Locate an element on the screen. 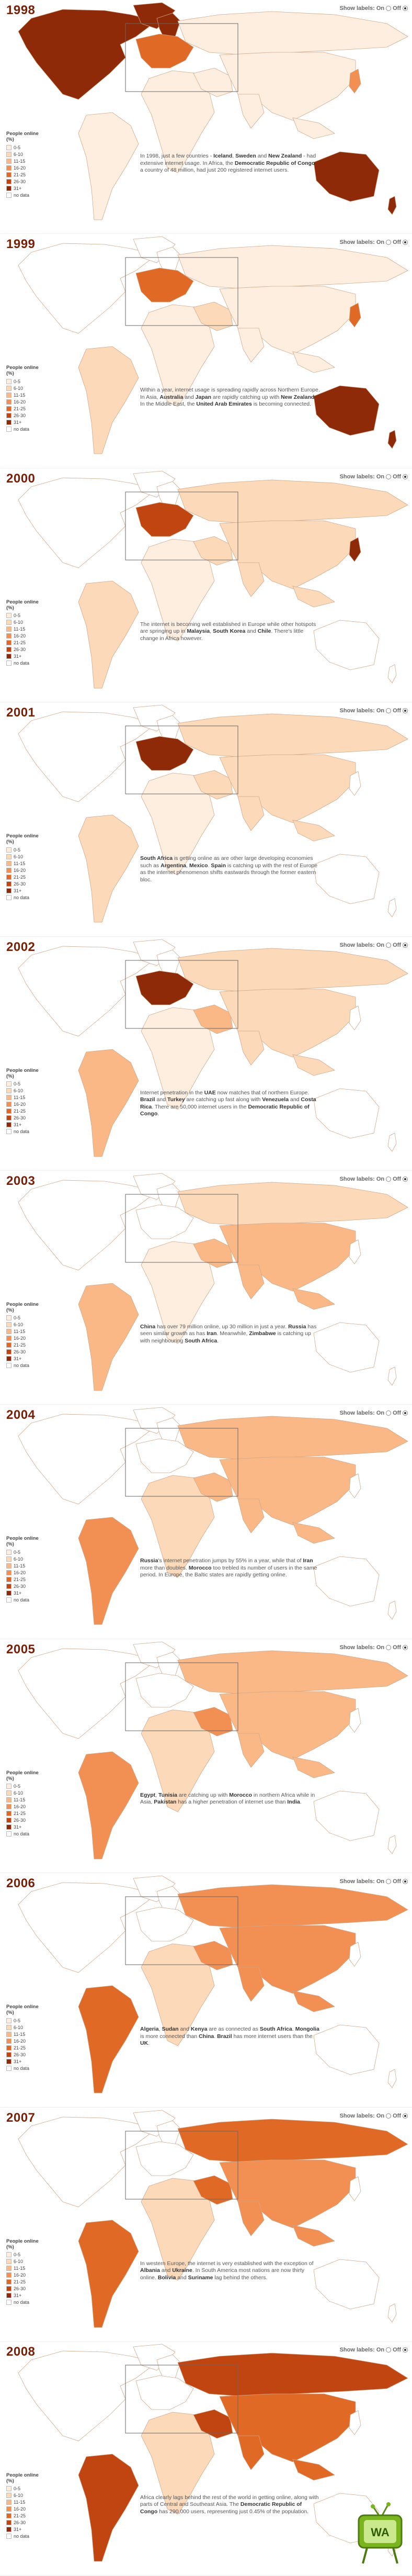 The image size is (412, 2576). caption-highlight: Ukraine is located at coordinates (182, 2270).